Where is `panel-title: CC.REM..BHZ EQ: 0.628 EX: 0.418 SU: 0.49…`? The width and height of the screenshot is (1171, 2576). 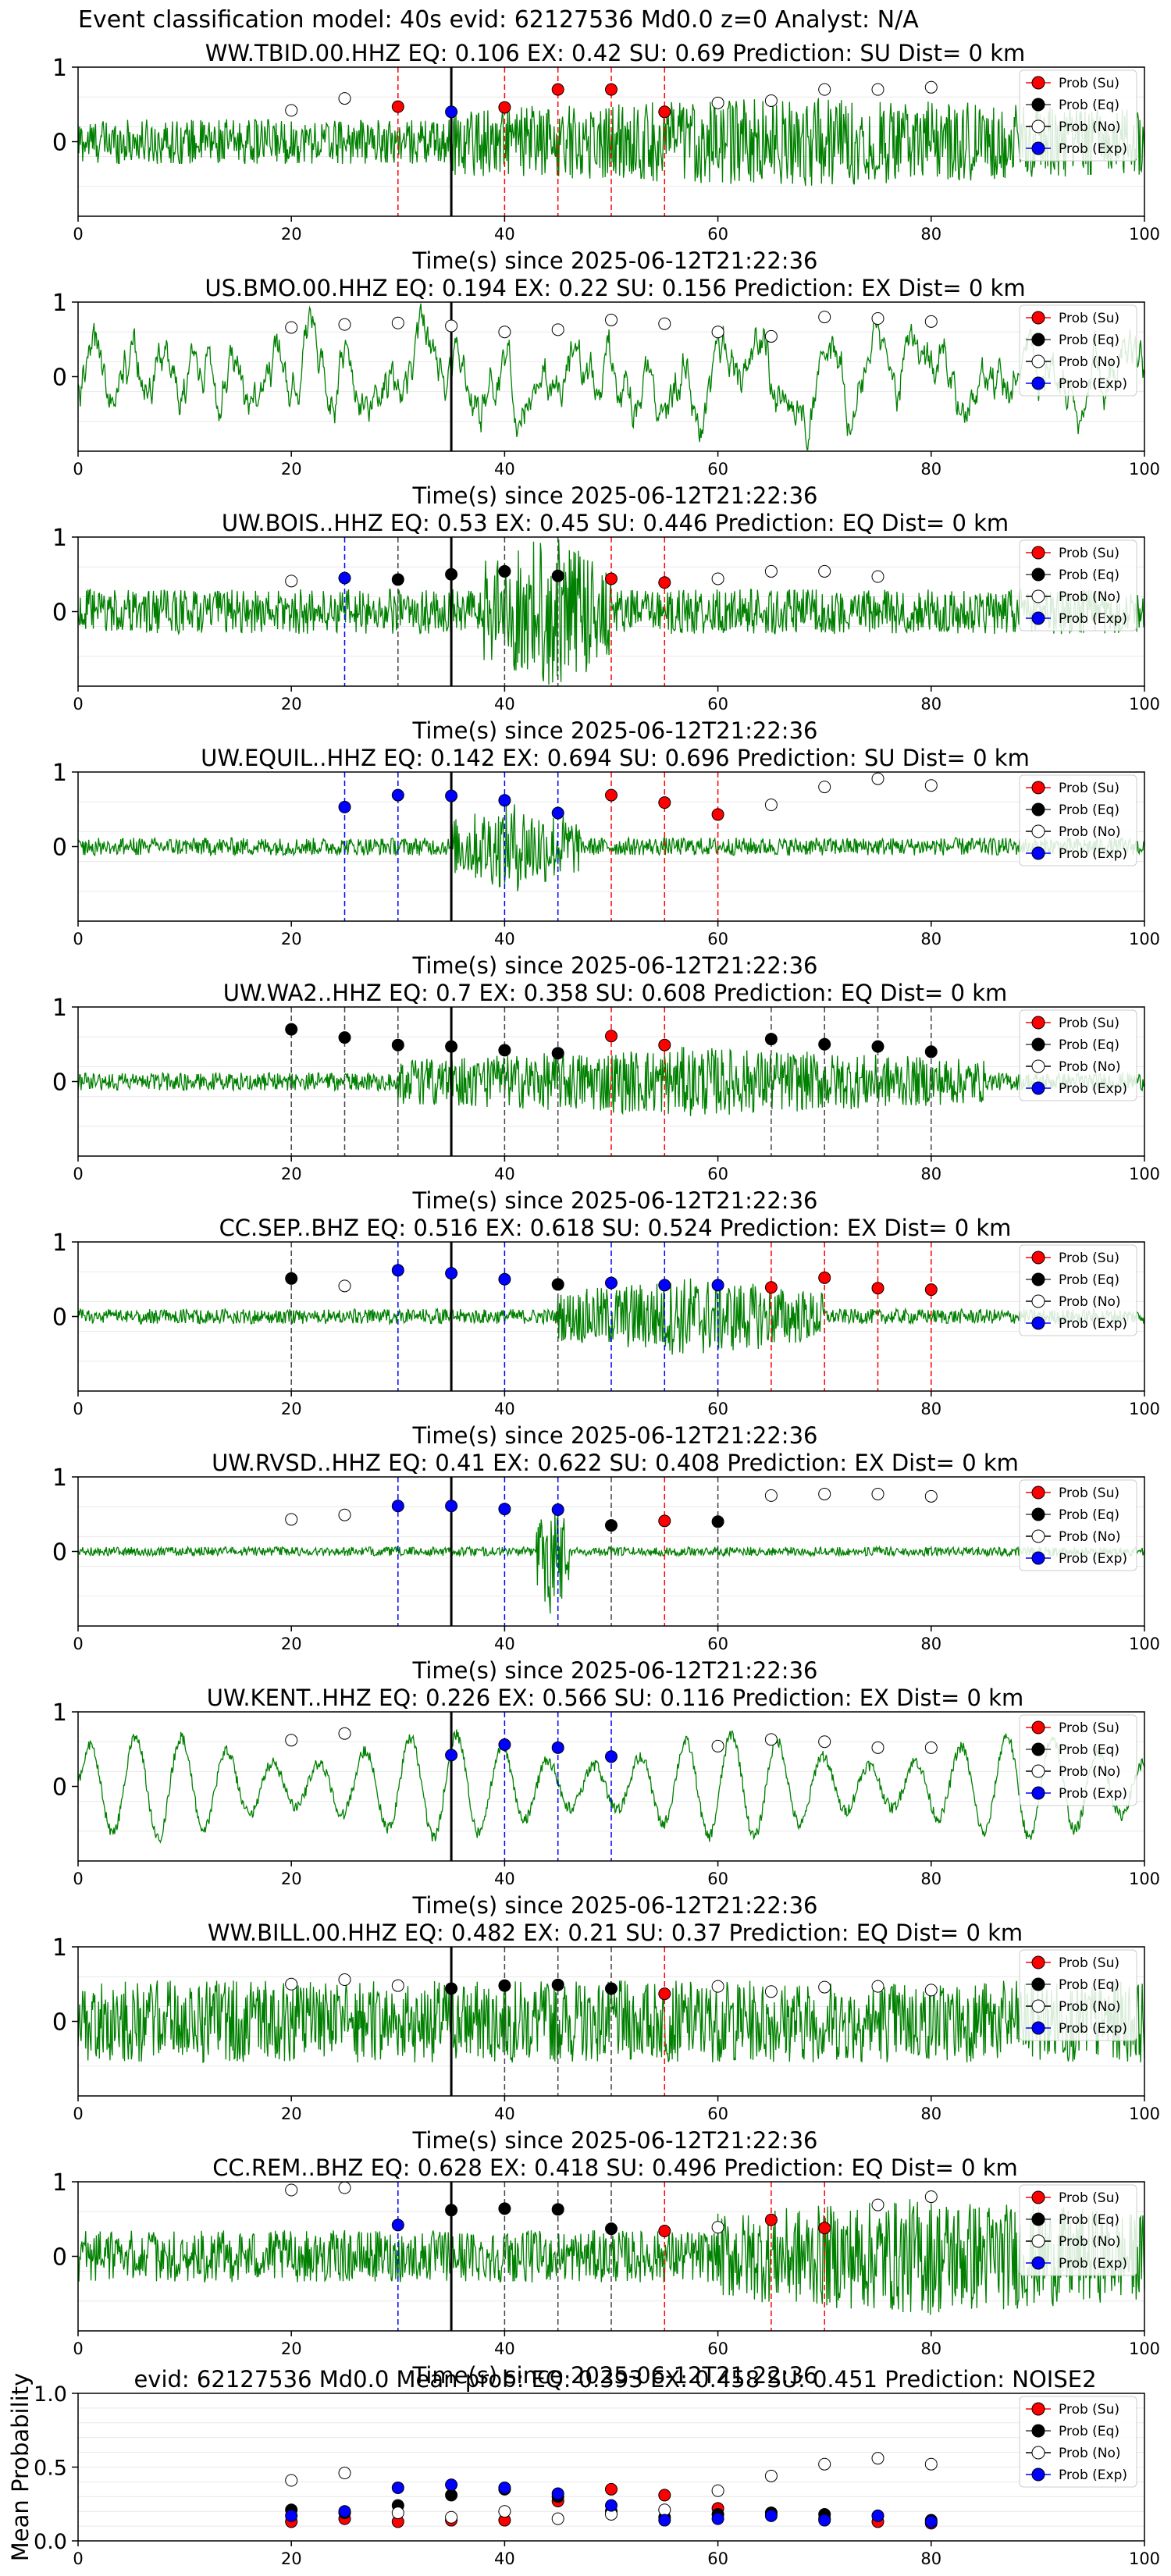 panel-title: CC.REM..BHZ EQ: 0.628 EX: 0.418 SU: 0.49… is located at coordinates (615, 2167).